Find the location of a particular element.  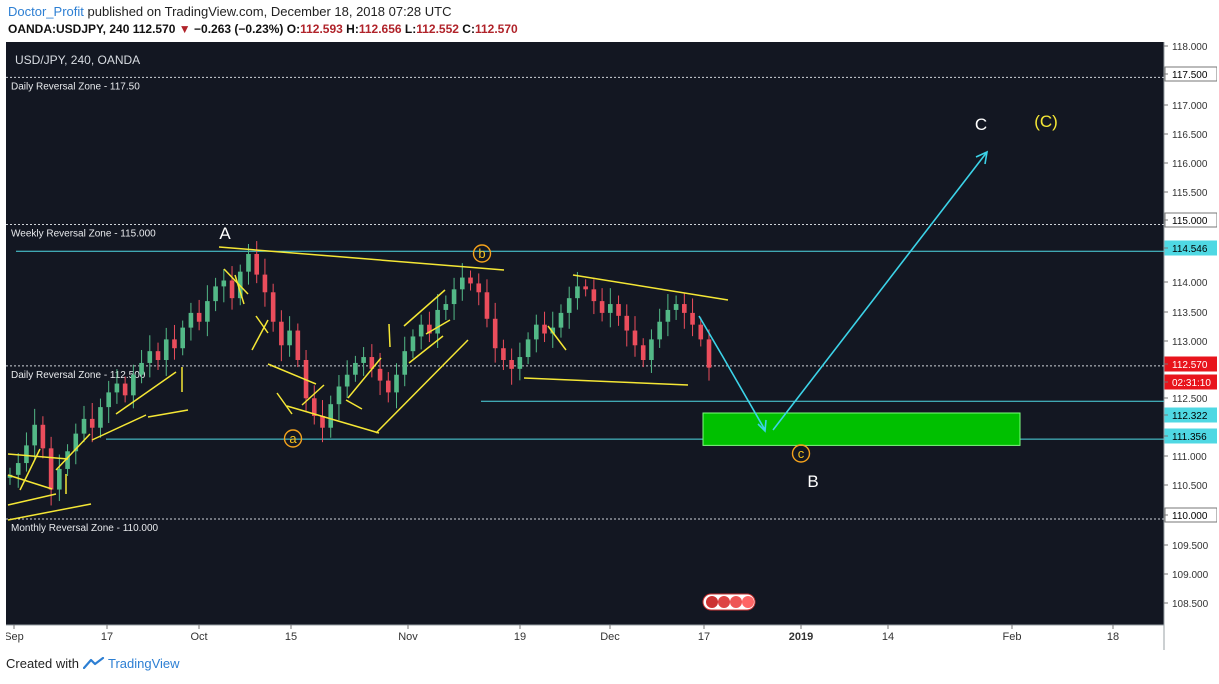

tradingview-brand: TradingView is located at coordinates (144, 663).